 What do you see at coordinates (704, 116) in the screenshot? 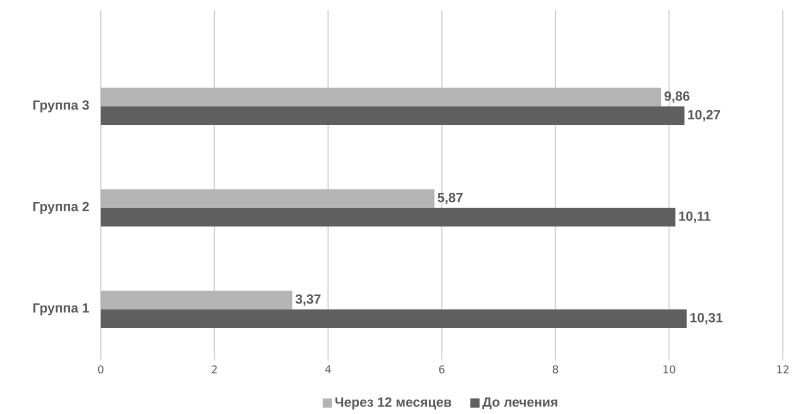
I see `data-label: 10,27` at bounding box center [704, 116].